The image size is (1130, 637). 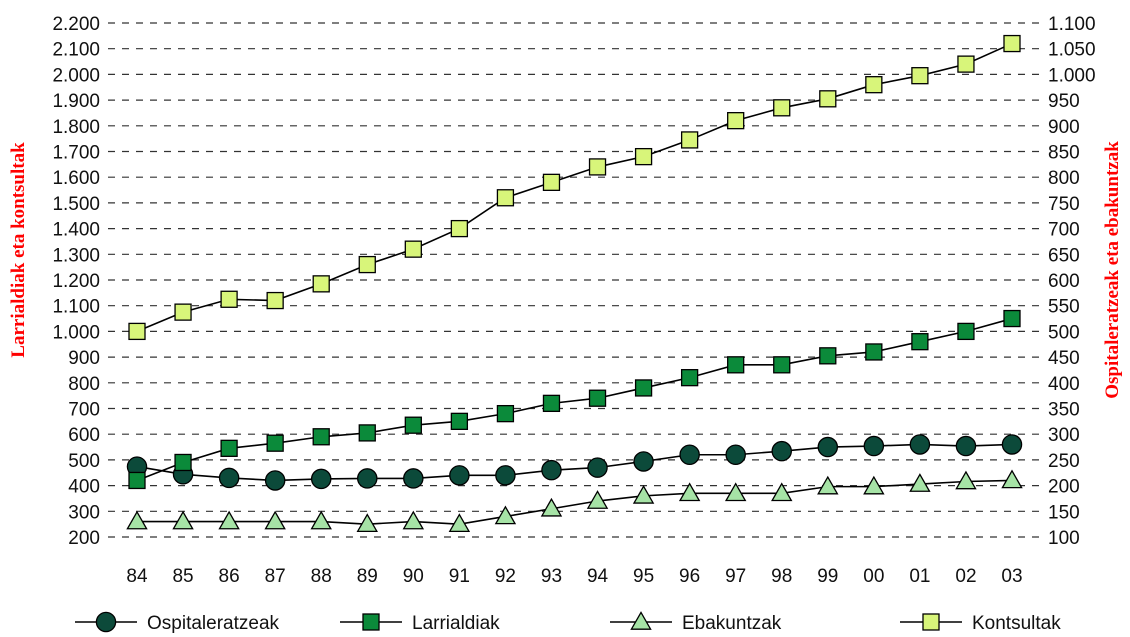 I want to click on right-tick-label: 400, so click(x=1064, y=384).